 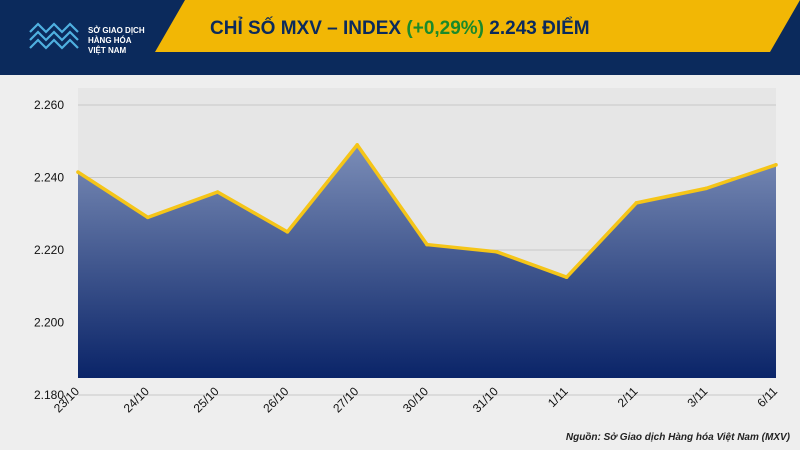 I want to click on logo-line-3: VIỆT NAM, so click(x=107, y=50).